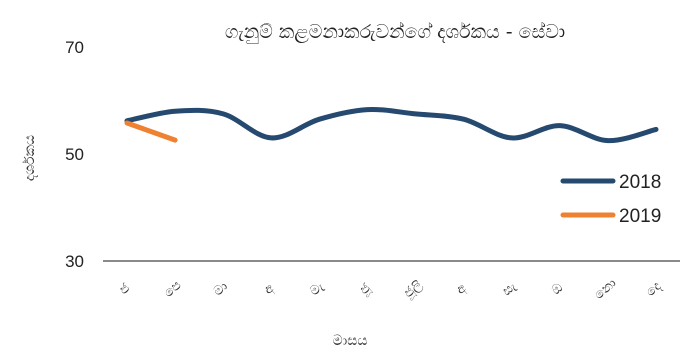 This screenshot has height=351, width=688. What do you see at coordinates (30, 158) in the screenshot?
I see `y-axis-label: දර්ශකය` at bounding box center [30, 158].